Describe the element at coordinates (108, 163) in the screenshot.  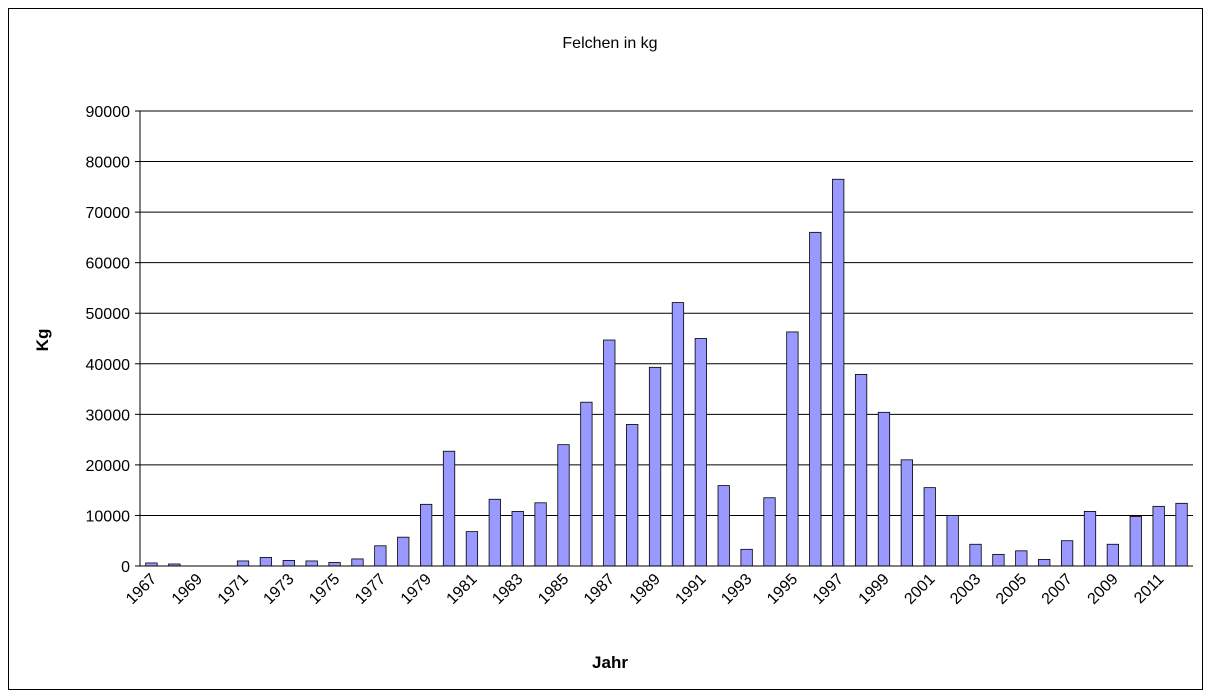
I see `y-tick-label: 80000` at that location.